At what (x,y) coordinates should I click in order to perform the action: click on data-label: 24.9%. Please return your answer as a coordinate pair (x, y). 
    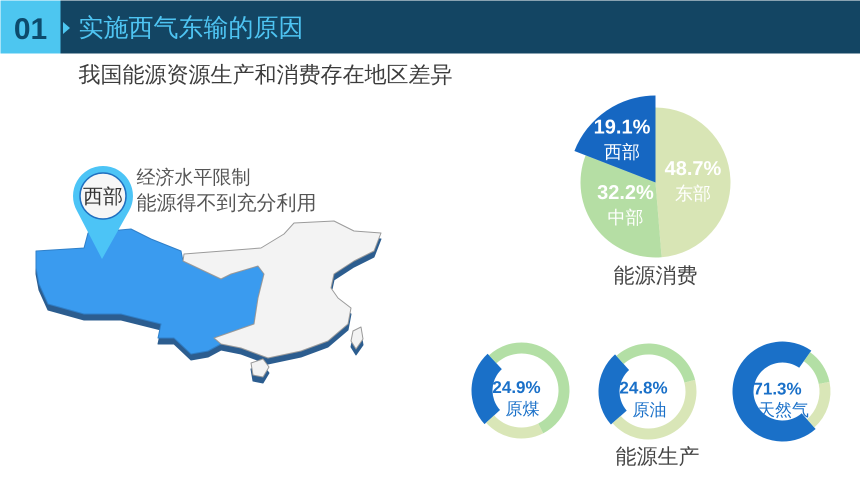
    Looking at the image, I should click on (516, 387).